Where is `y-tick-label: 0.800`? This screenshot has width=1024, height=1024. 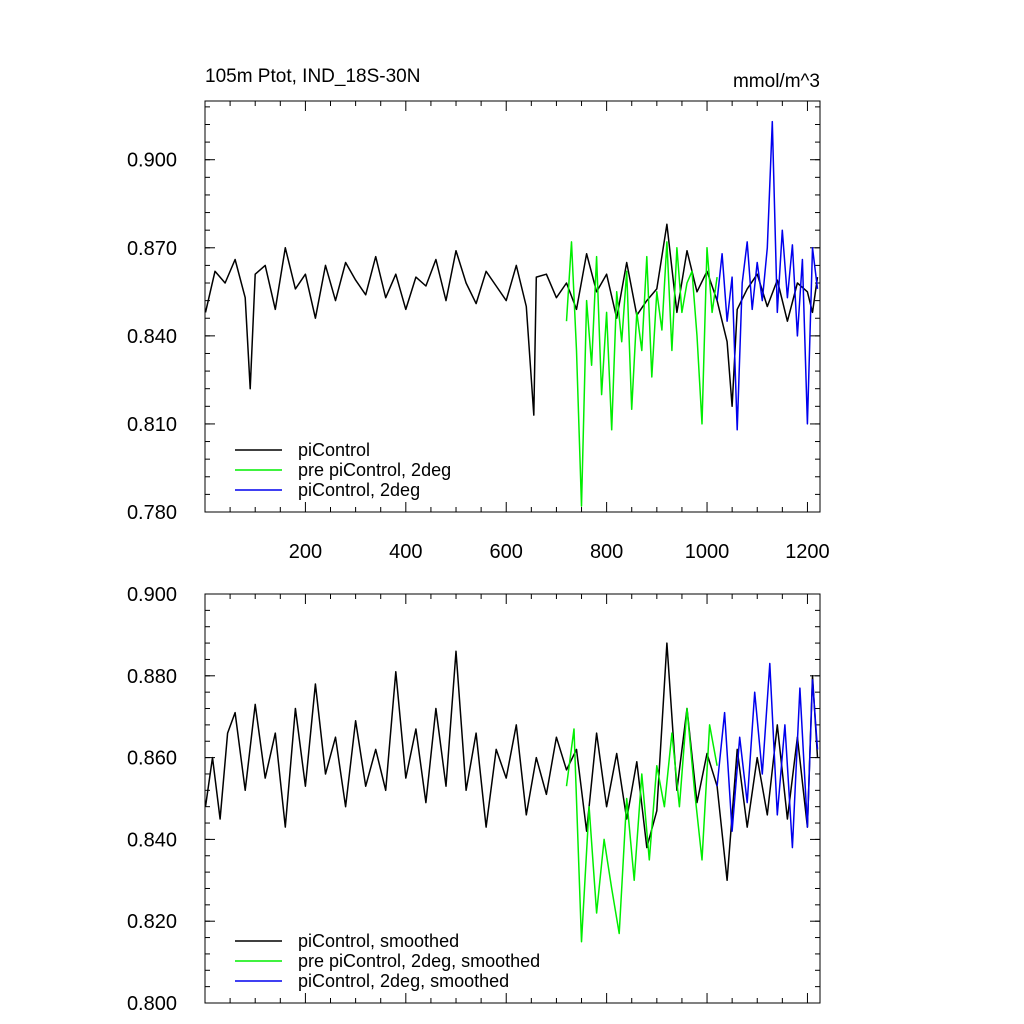
y-tick-label: 0.800 is located at coordinates (152, 1004).